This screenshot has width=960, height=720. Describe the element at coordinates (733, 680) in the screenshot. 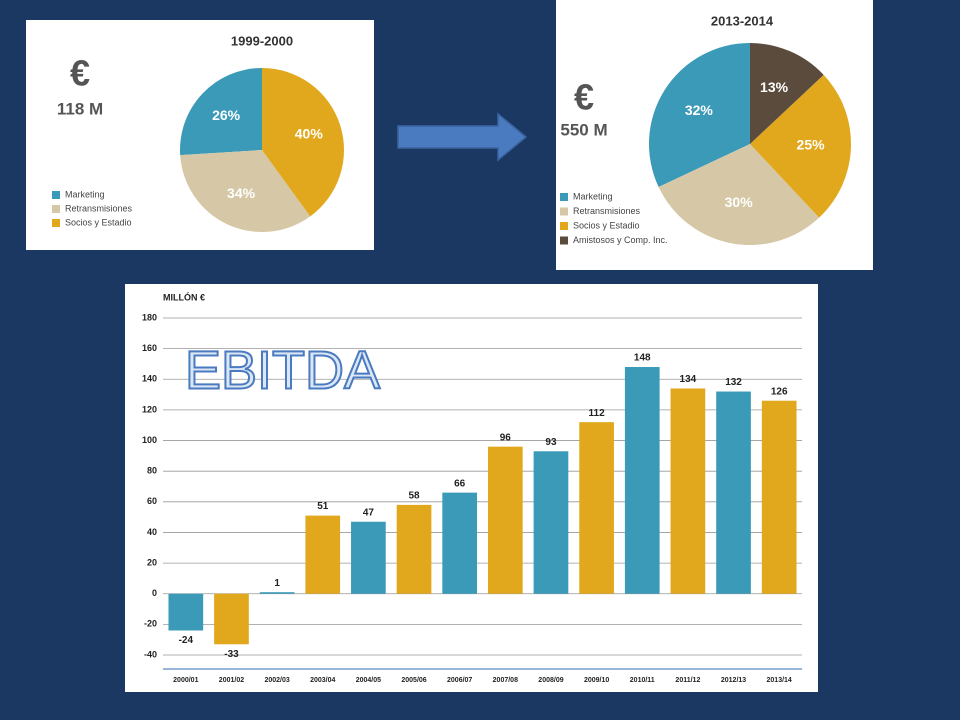

I see `x-tick-label: 2012/13` at that location.